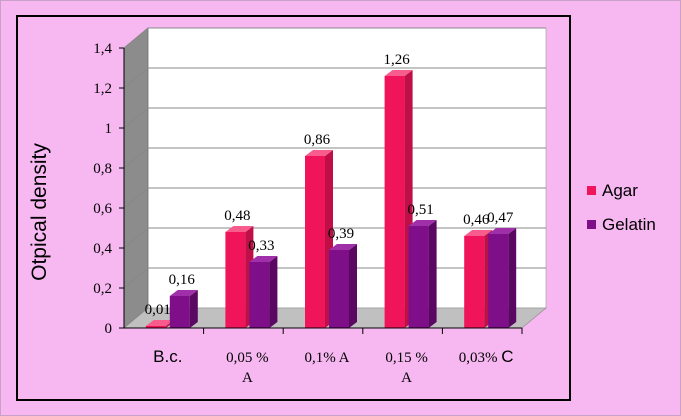 The image size is (681, 416). Describe the element at coordinates (158, 310) in the screenshot. I see `data-label-agar: 0,01` at that location.